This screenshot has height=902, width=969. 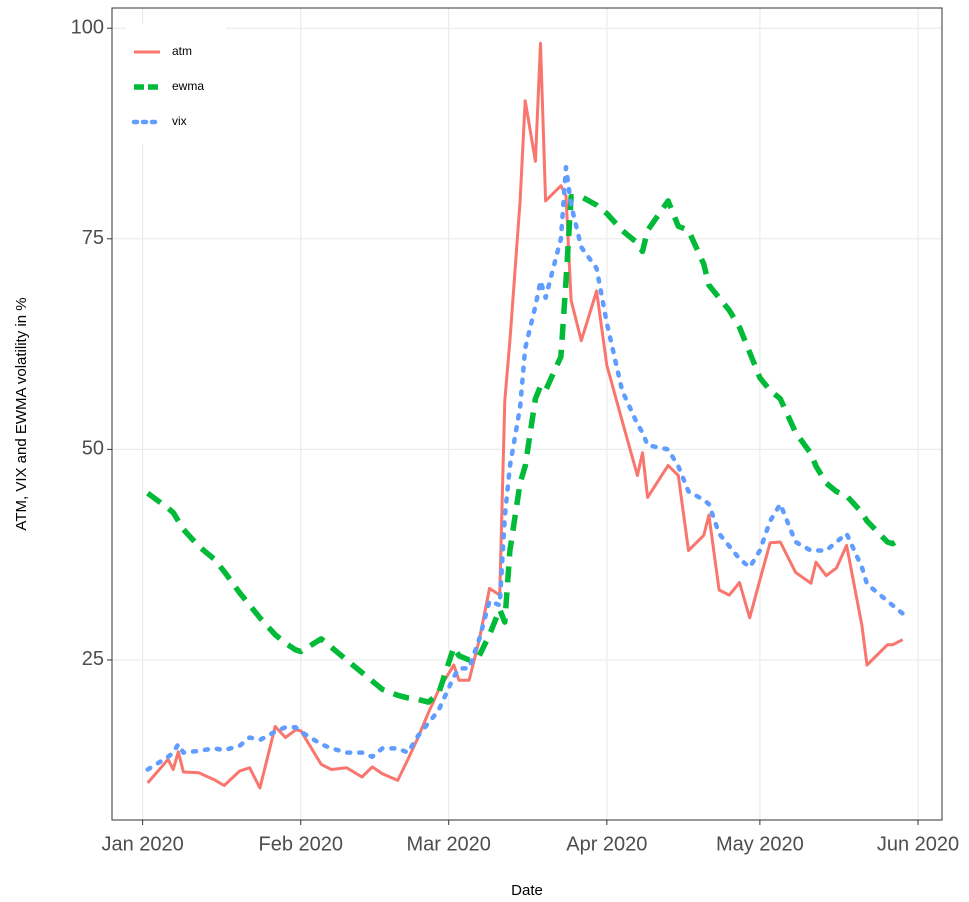 I want to click on x-tick-label: May 2020, so click(x=760, y=844).